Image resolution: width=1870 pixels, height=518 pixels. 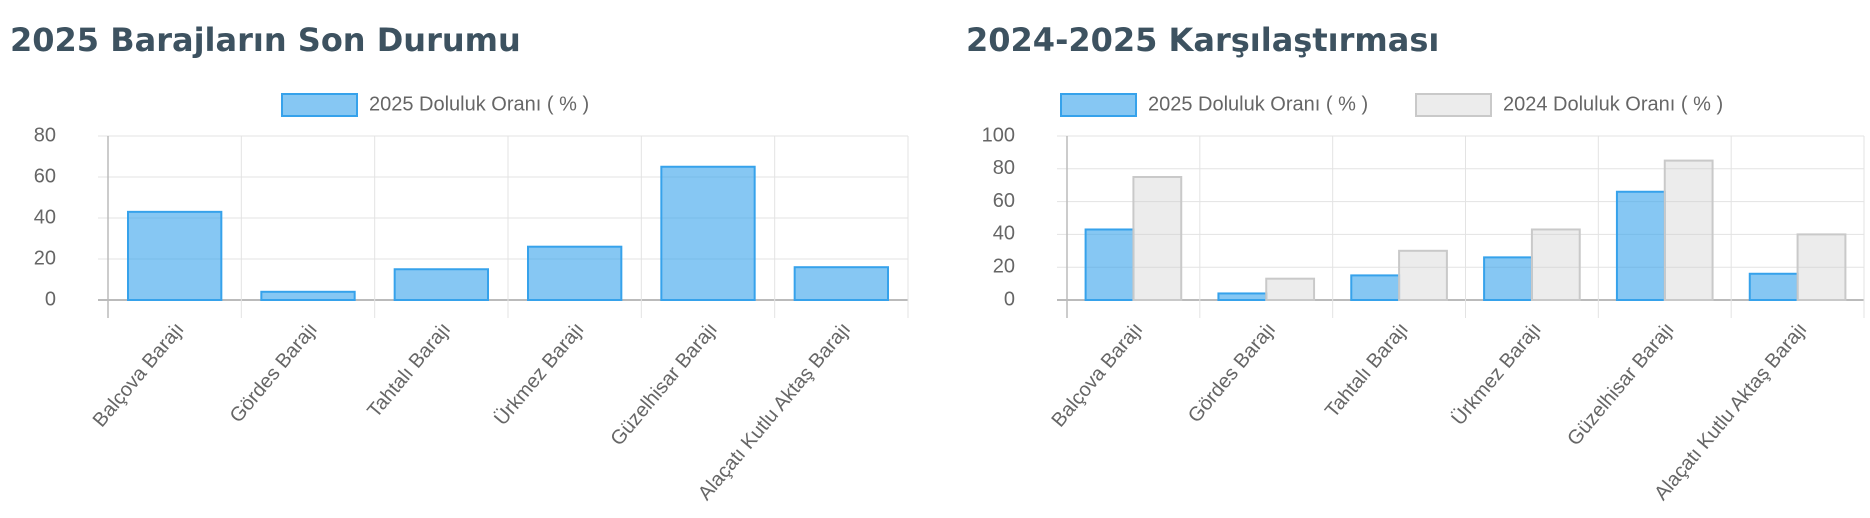 What do you see at coordinates (1202, 40) in the screenshot?
I see `chart-title: 2024-2025 Karşılaştırması` at bounding box center [1202, 40].